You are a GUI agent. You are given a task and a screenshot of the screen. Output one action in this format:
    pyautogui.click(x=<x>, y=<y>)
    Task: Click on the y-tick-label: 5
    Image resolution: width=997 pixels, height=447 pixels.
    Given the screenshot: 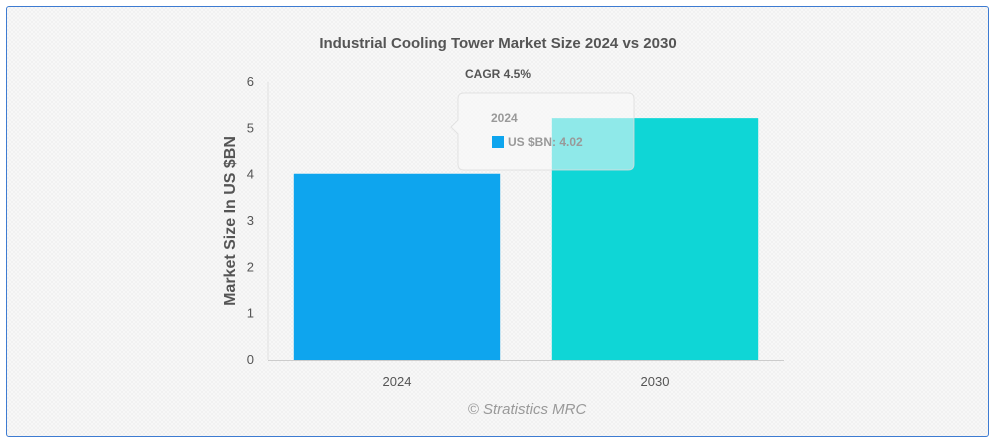 What is the action you would take?
    pyautogui.click(x=250, y=127)
    